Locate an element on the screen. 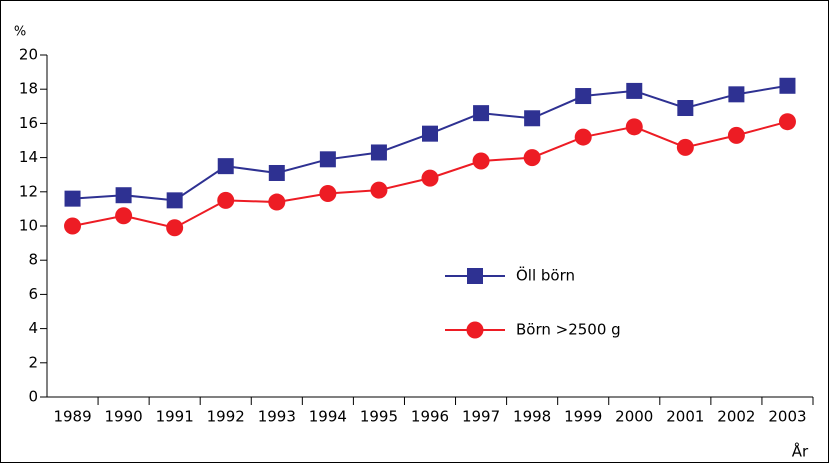 The width and height of the screenshot is (830, 464). x-axis-label: År is located at coordinates (800, 451).